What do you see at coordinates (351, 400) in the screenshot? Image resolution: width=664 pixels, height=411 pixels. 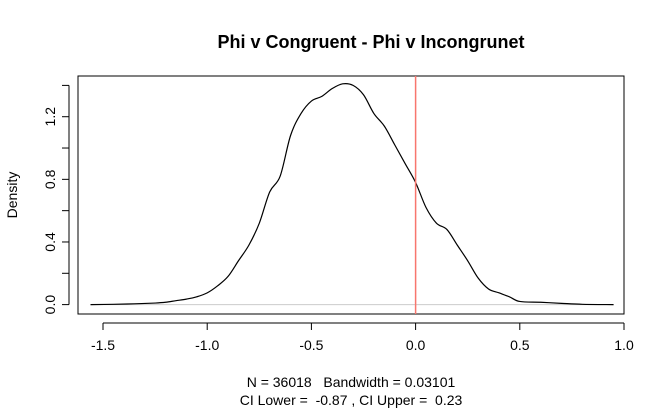 I see `x-axis-label-line2: CI Lower = -0.87 , CI Upper = 0.23` at bounding box center [351, 400].